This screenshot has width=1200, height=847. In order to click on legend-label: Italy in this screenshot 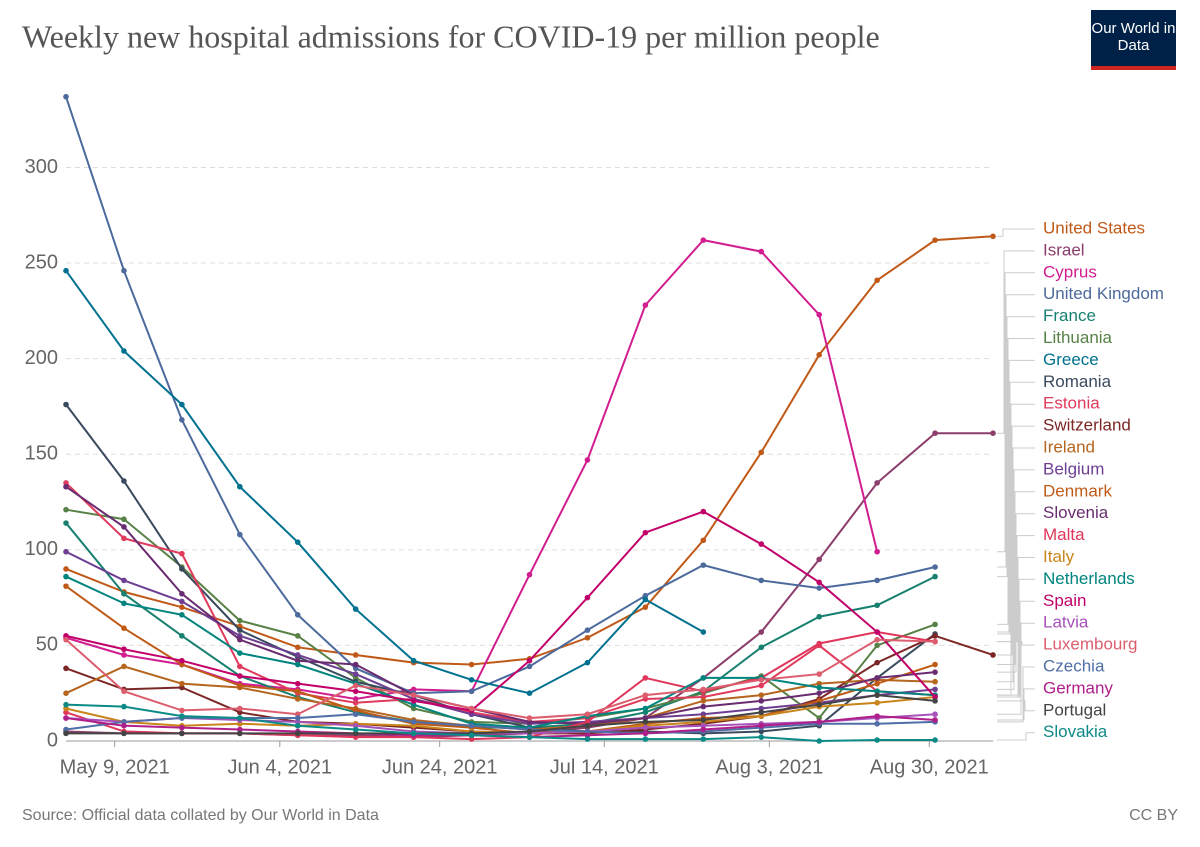, I will do `click(1059, 556)`.